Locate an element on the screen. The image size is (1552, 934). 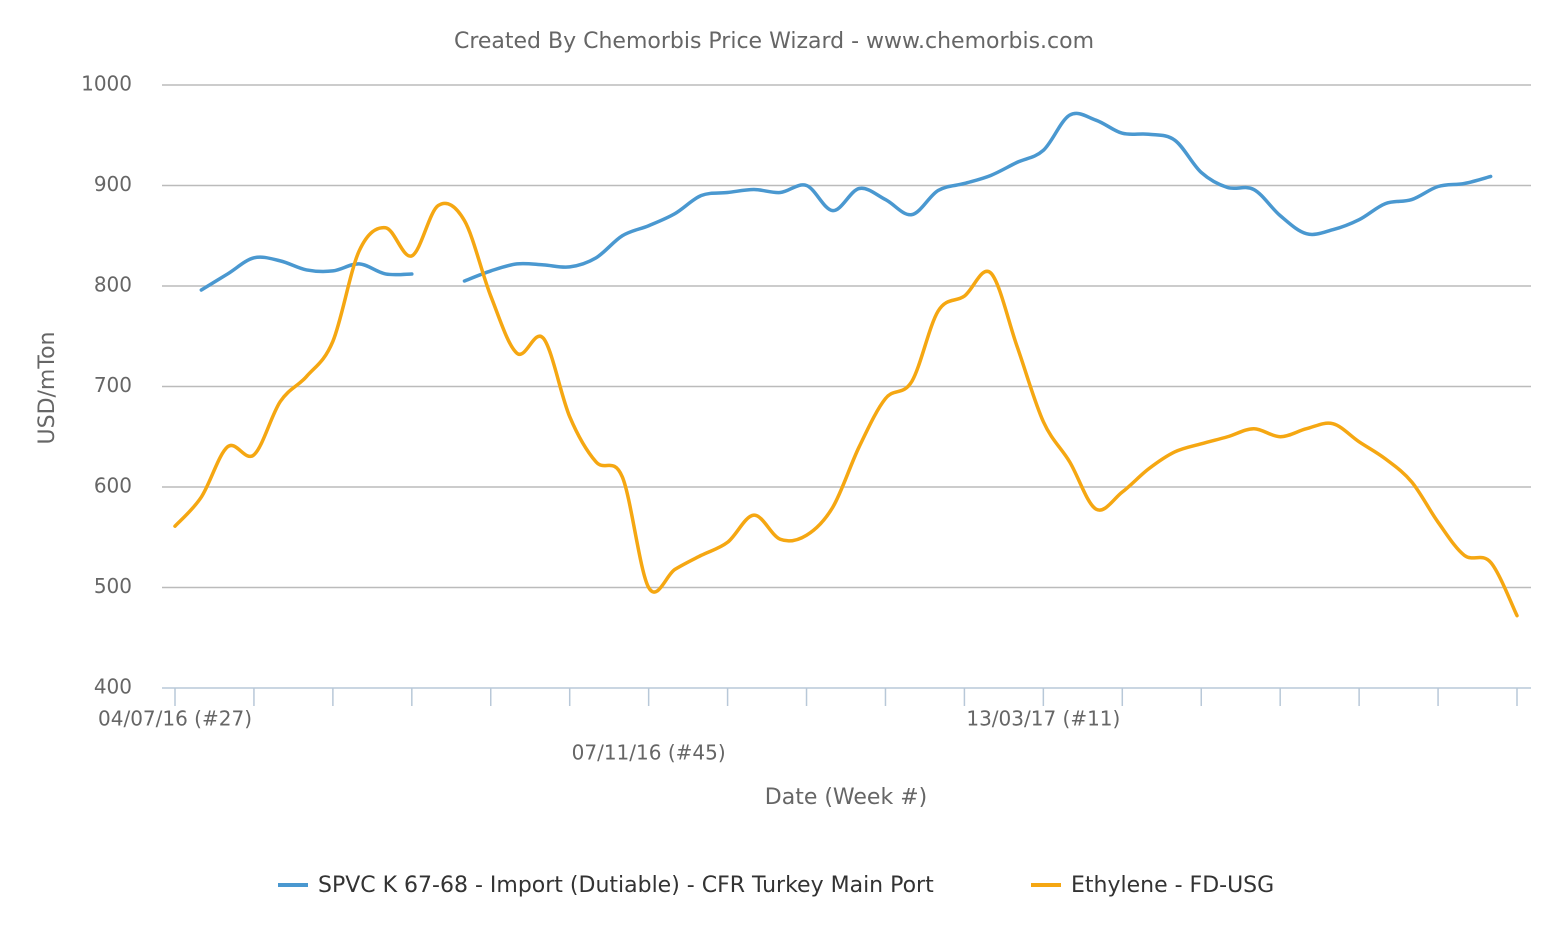
x-tick-label: 07/11/16 (#45) is located at coordinates (649, 753).